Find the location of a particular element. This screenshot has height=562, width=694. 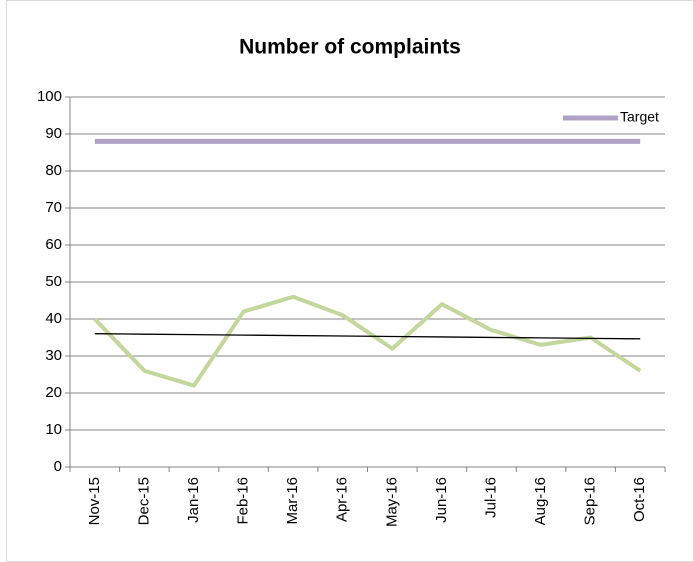

legend-label: Target is located at coordinates (639, 117).